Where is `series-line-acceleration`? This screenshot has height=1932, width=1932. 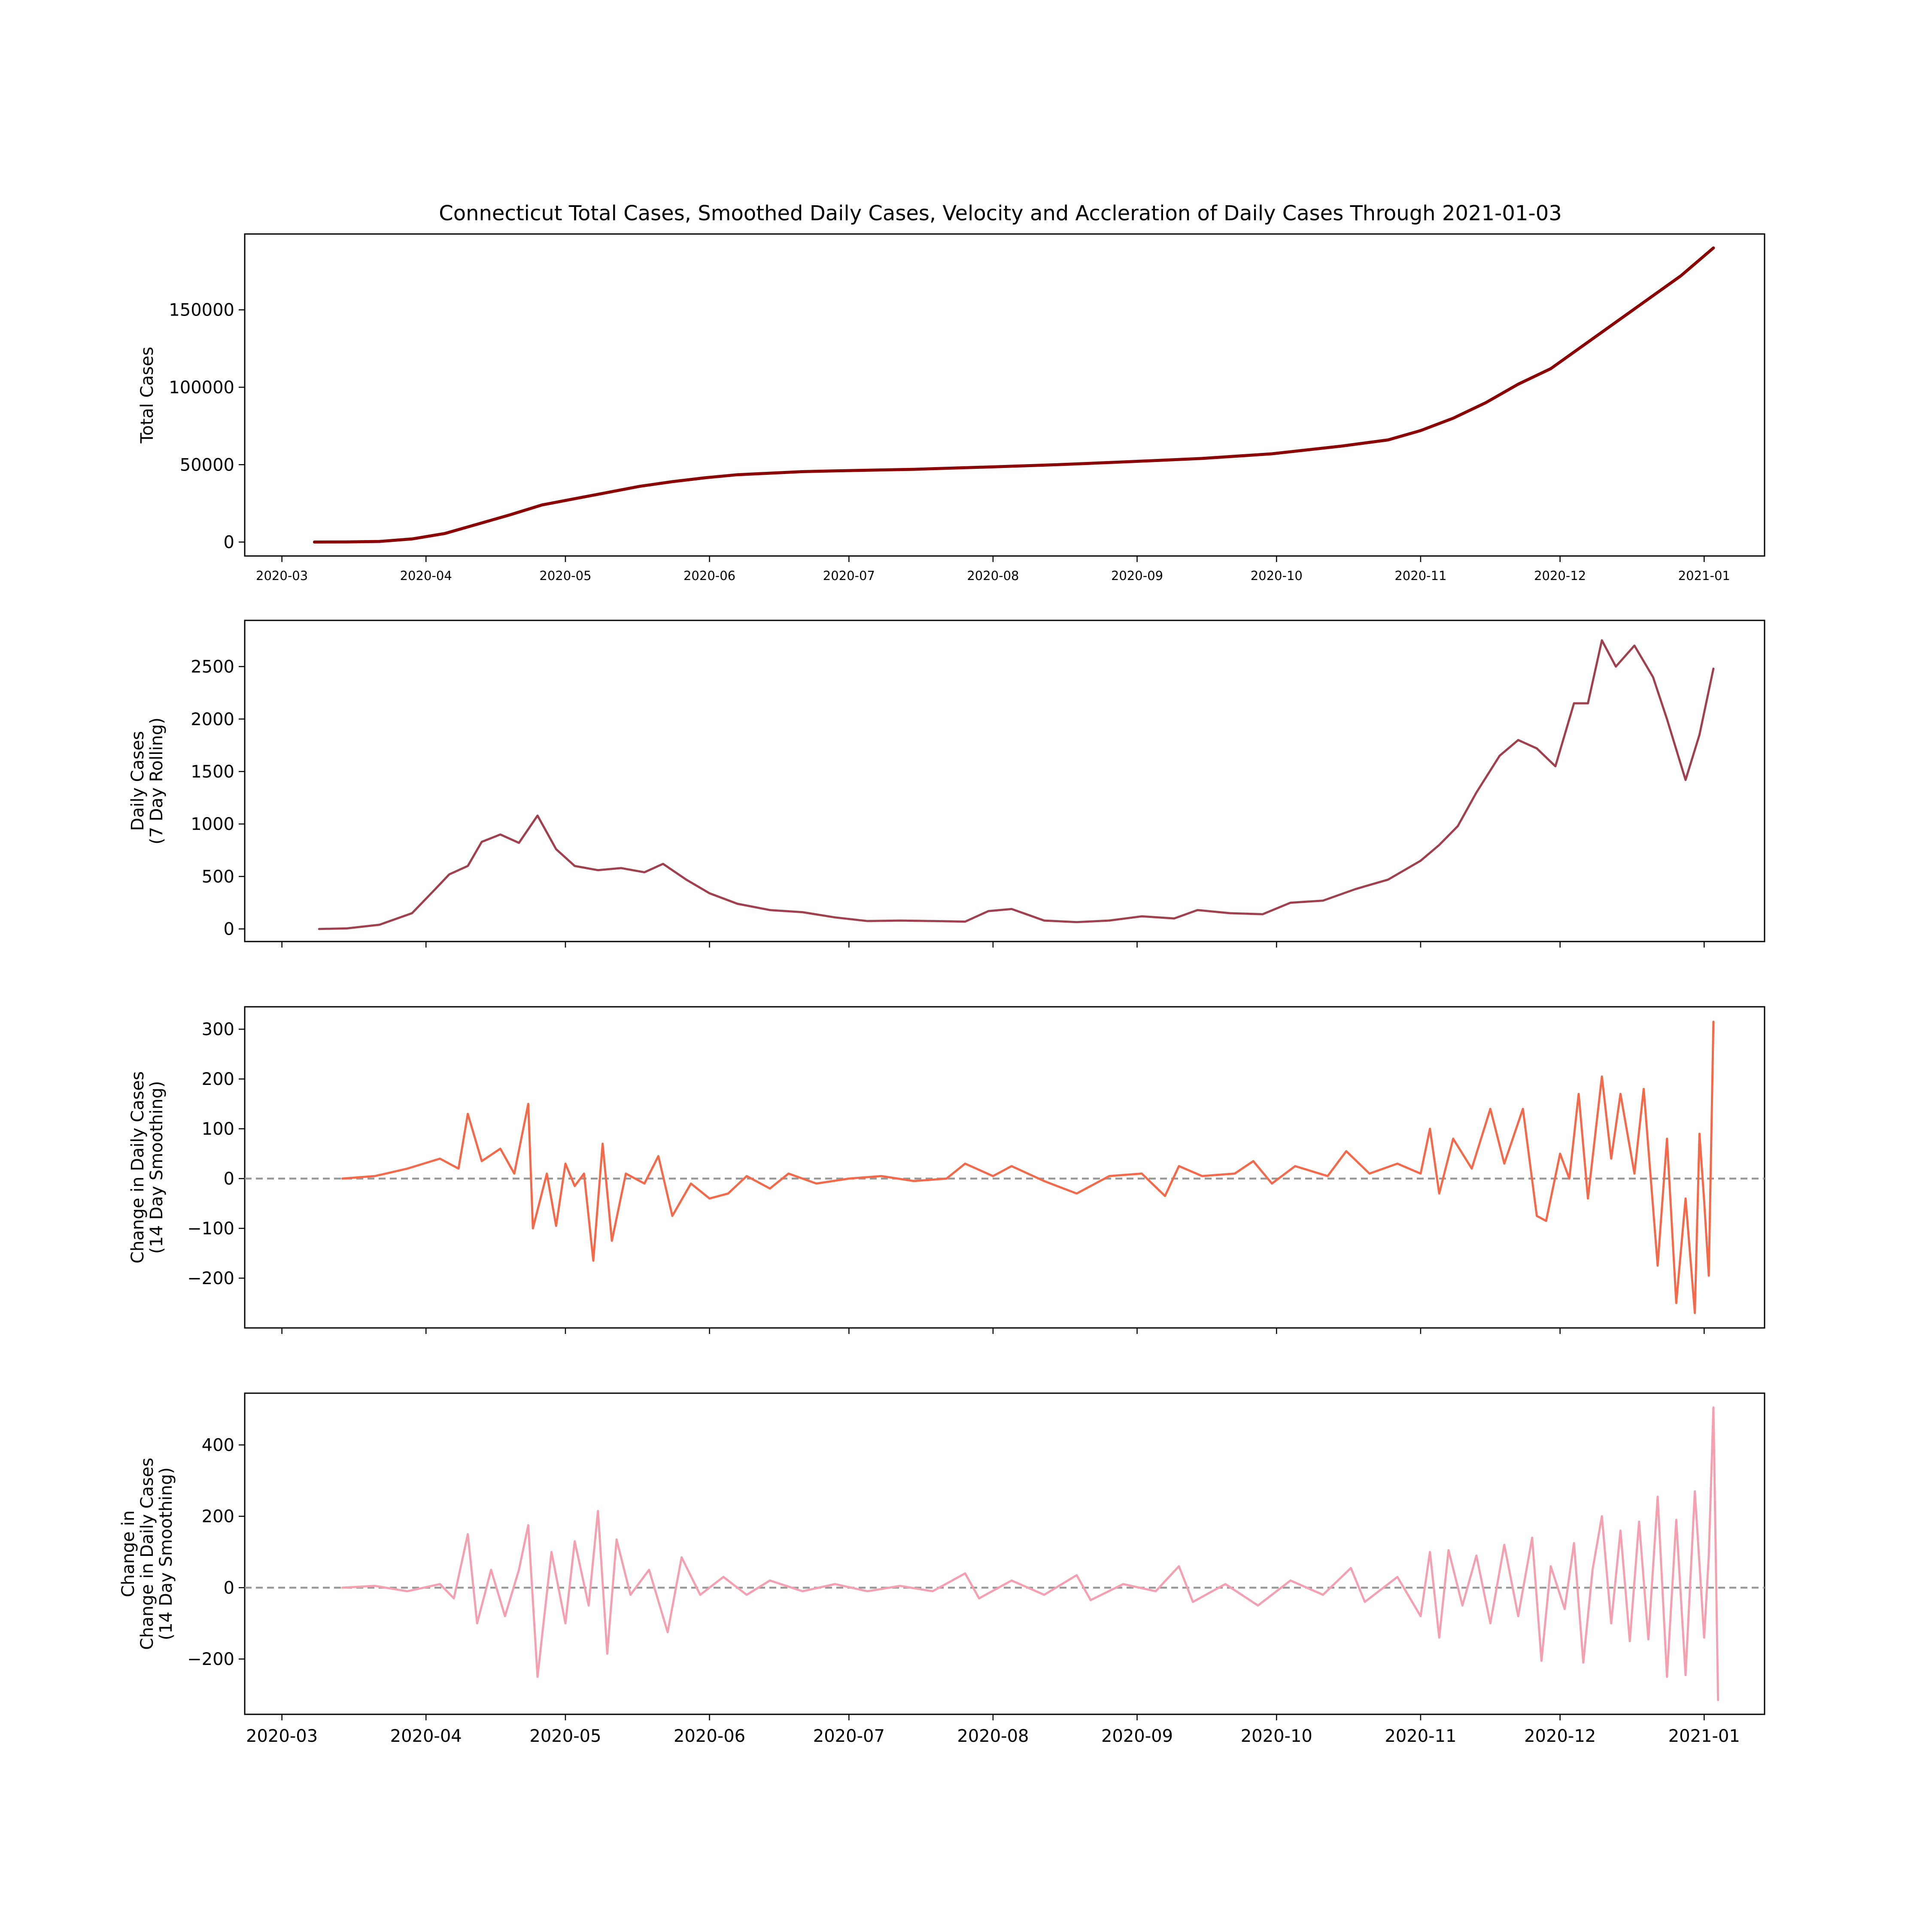 series-line-acceleration is located at coordinates (1030, 1554).